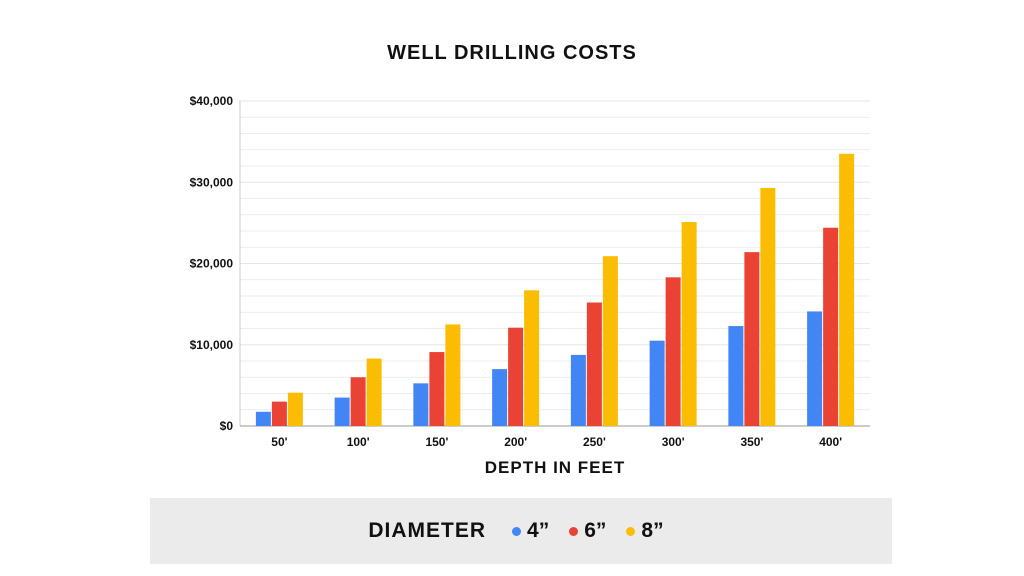 This screenshot has width=1024, height=576. I want to click on x-axis-label: DEPTH IN FEET, so click(555, 467).